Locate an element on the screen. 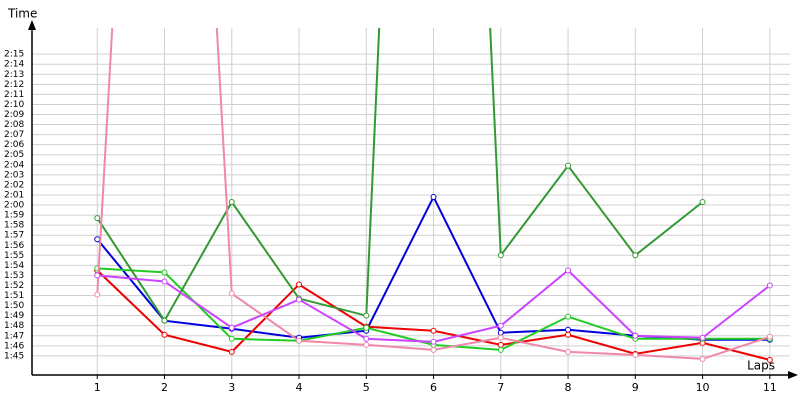 This screenshot has height=400, width=800. y-tick-label: 1:50 is located at coordinates (14, 306).